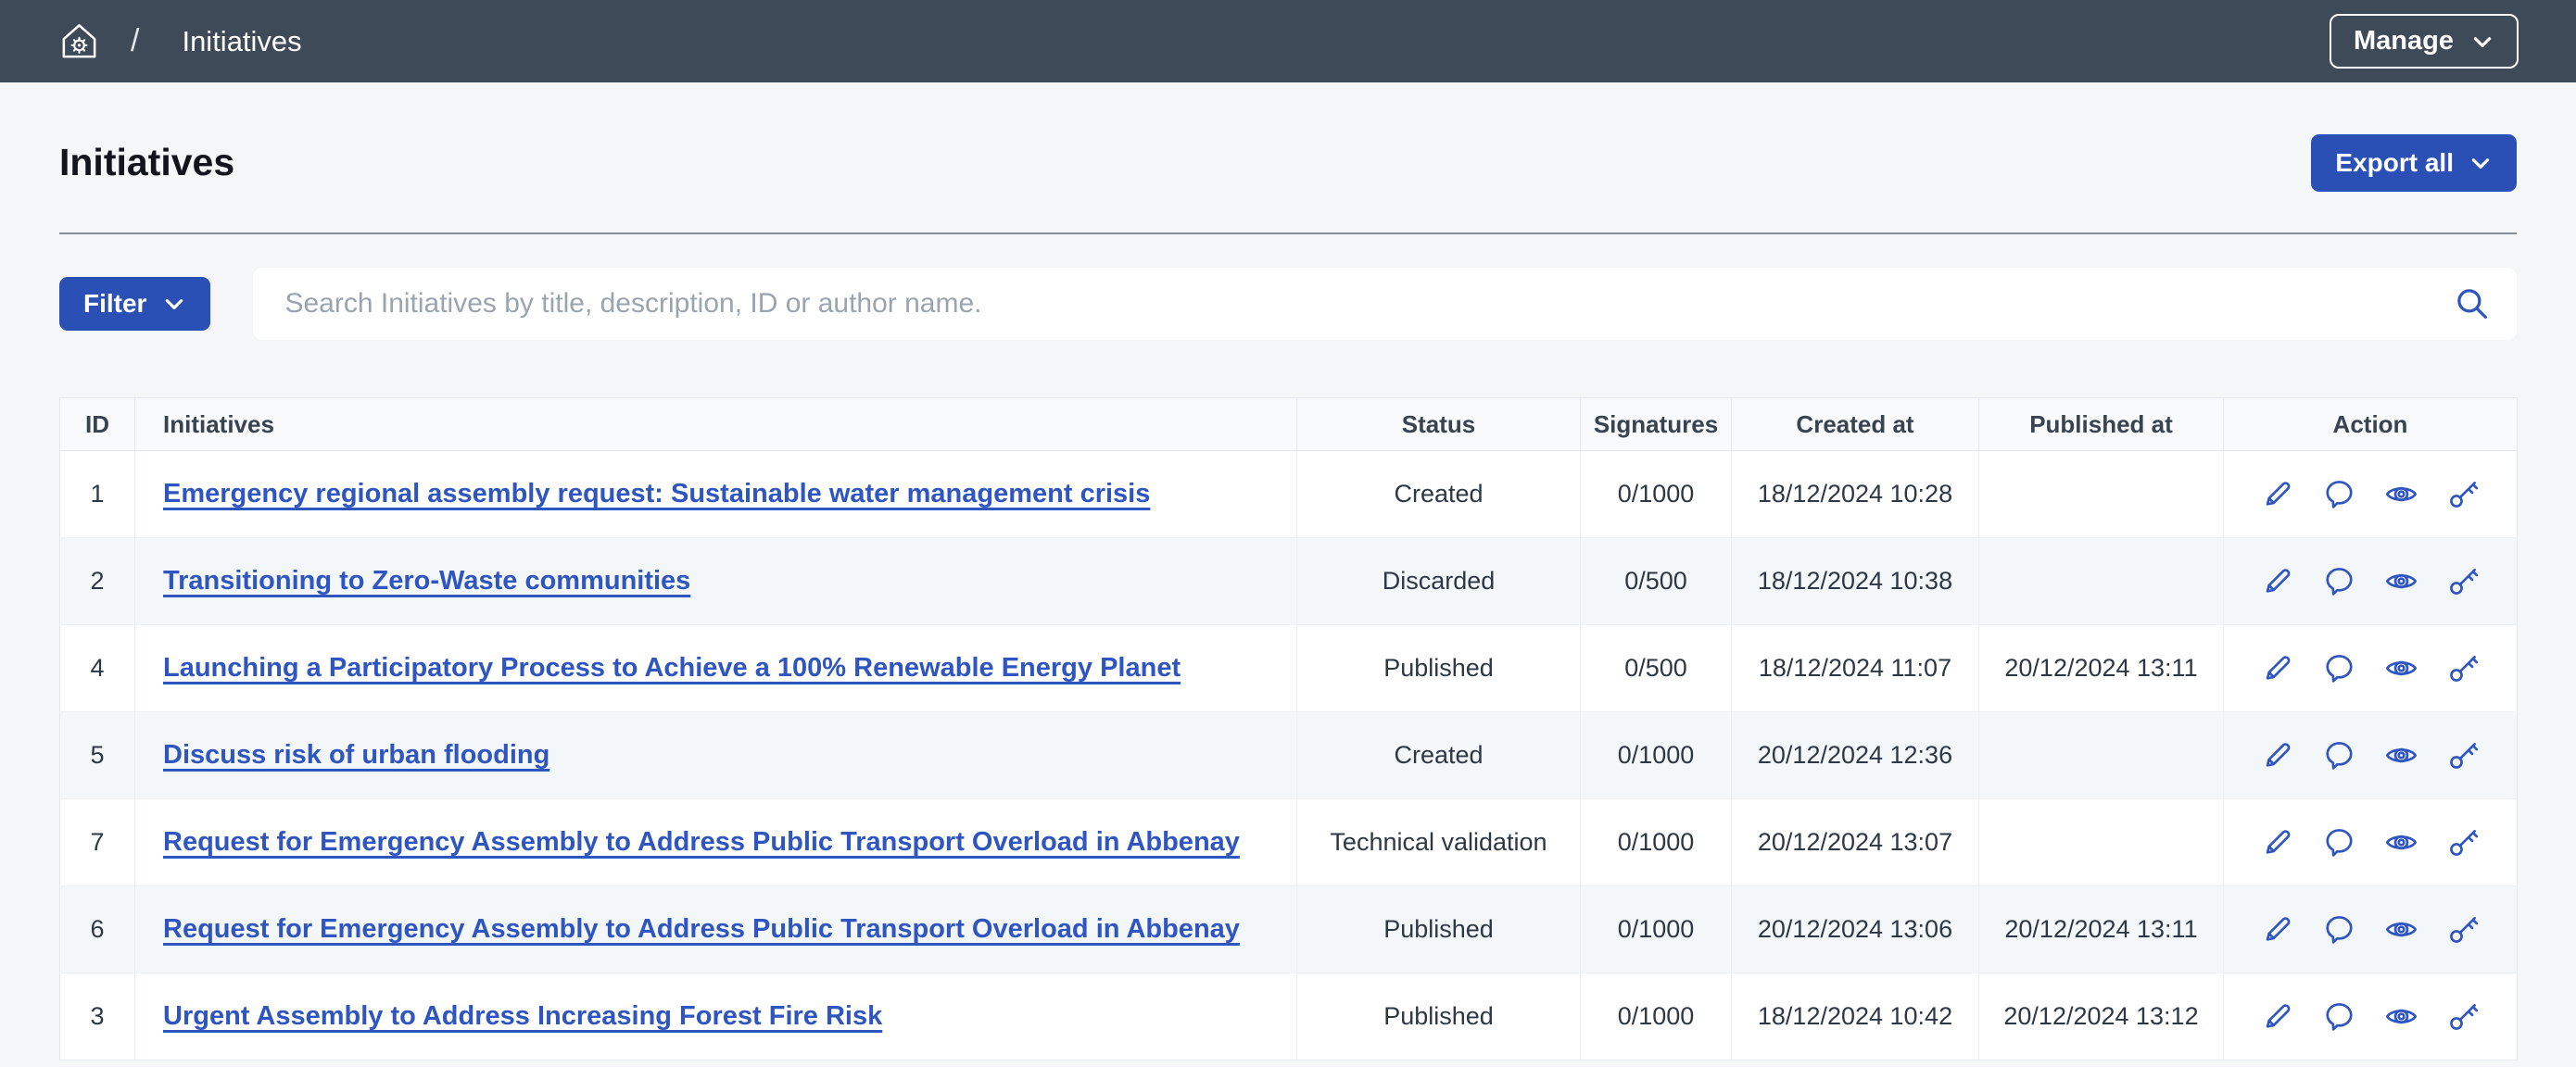 Image resolution: width=2576 pixels, height=1067 pixels. Describe the element at coordinates (97, 424) in the screenshot. I see `column-header-id: ID` at that location.